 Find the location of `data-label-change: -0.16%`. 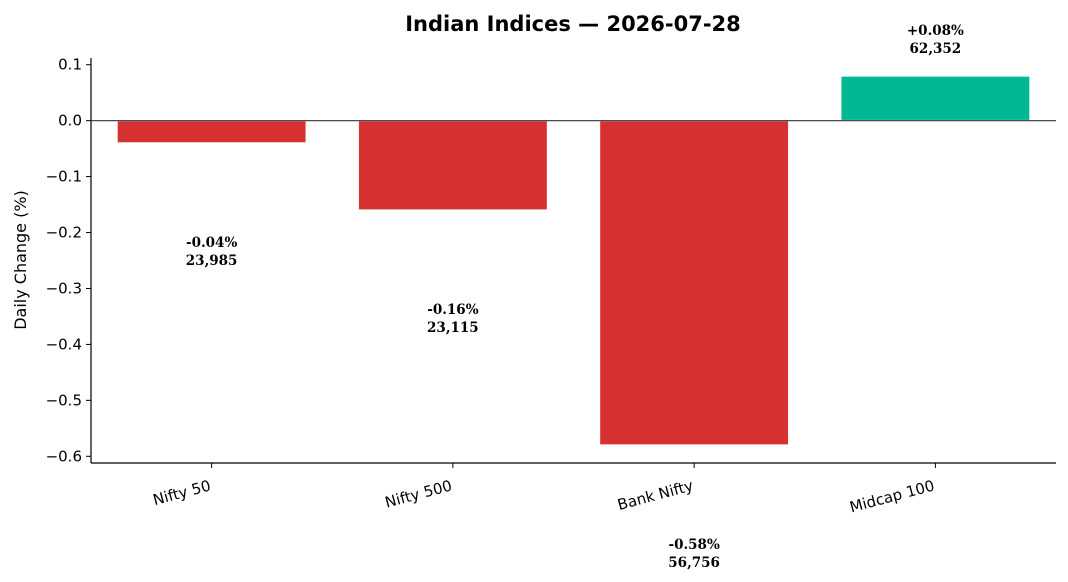

data-label-change: -0.16% is located at coordinates (452, 310).